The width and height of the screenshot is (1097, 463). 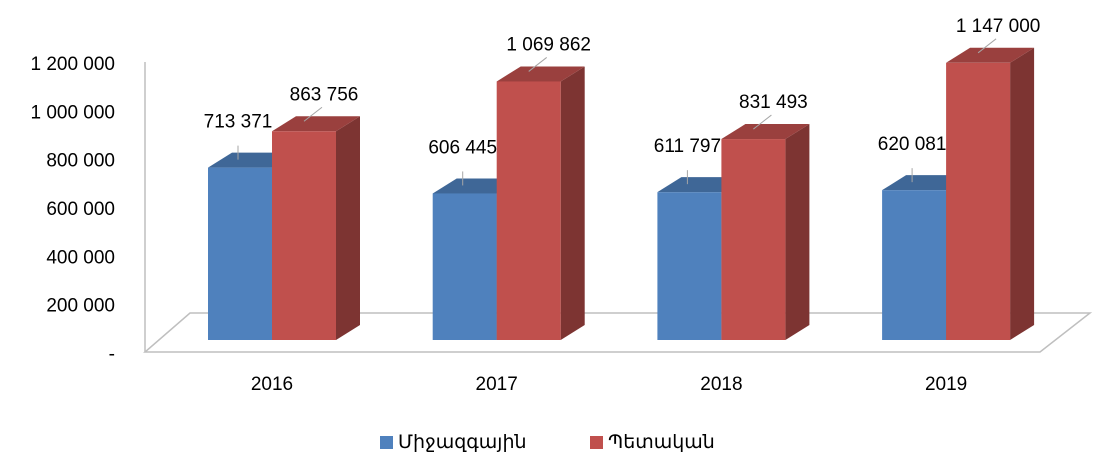 What do you see at coordinates (72, 64) in the screenshot?
I see `y-tick-label: 1 200 000` at bounding box center [72, 64].